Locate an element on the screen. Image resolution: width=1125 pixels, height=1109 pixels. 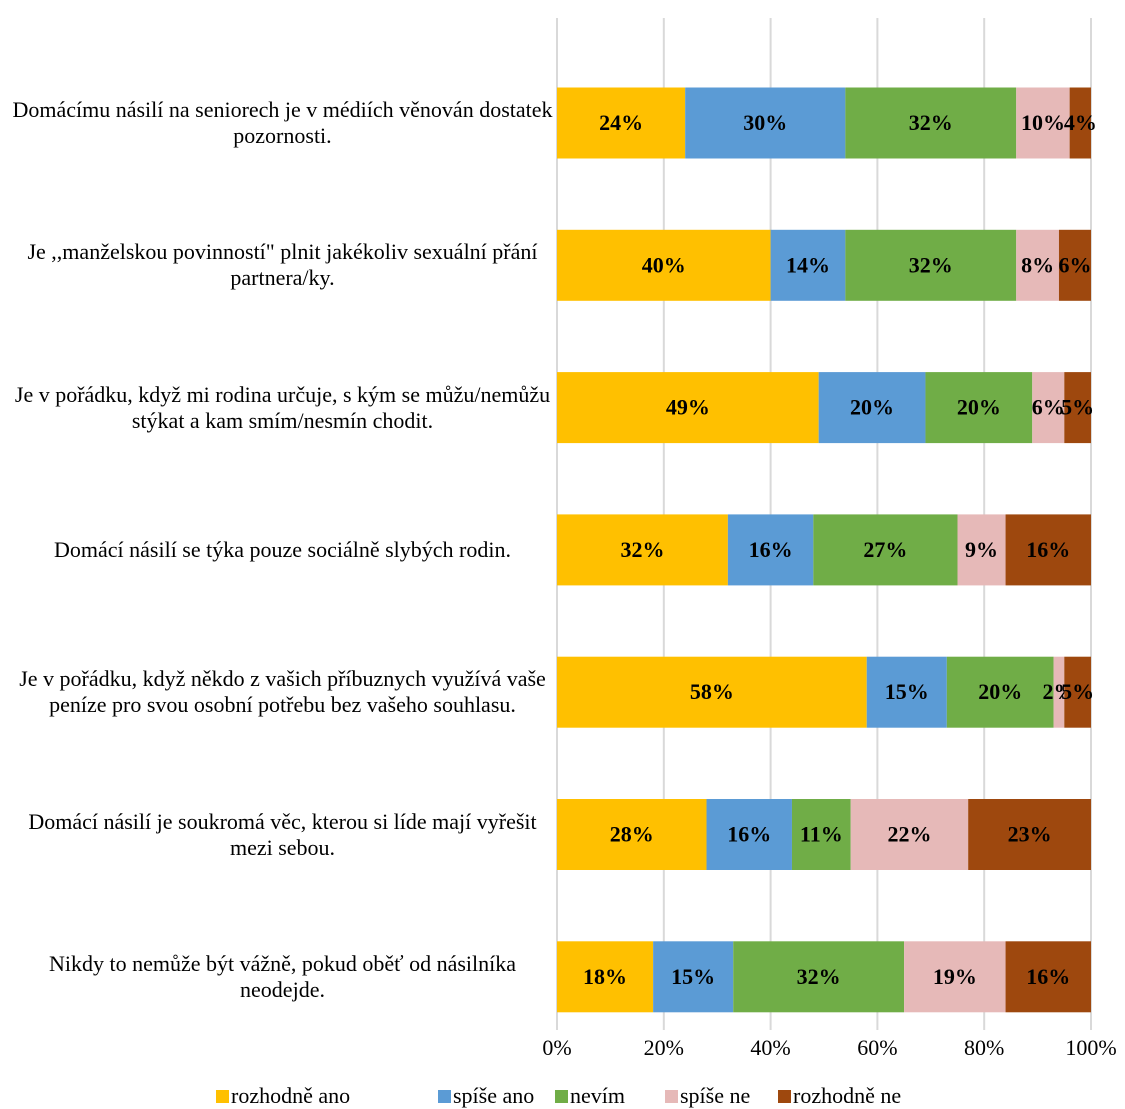
legend-label: spíše ne is located at coordinates (715, 1095).